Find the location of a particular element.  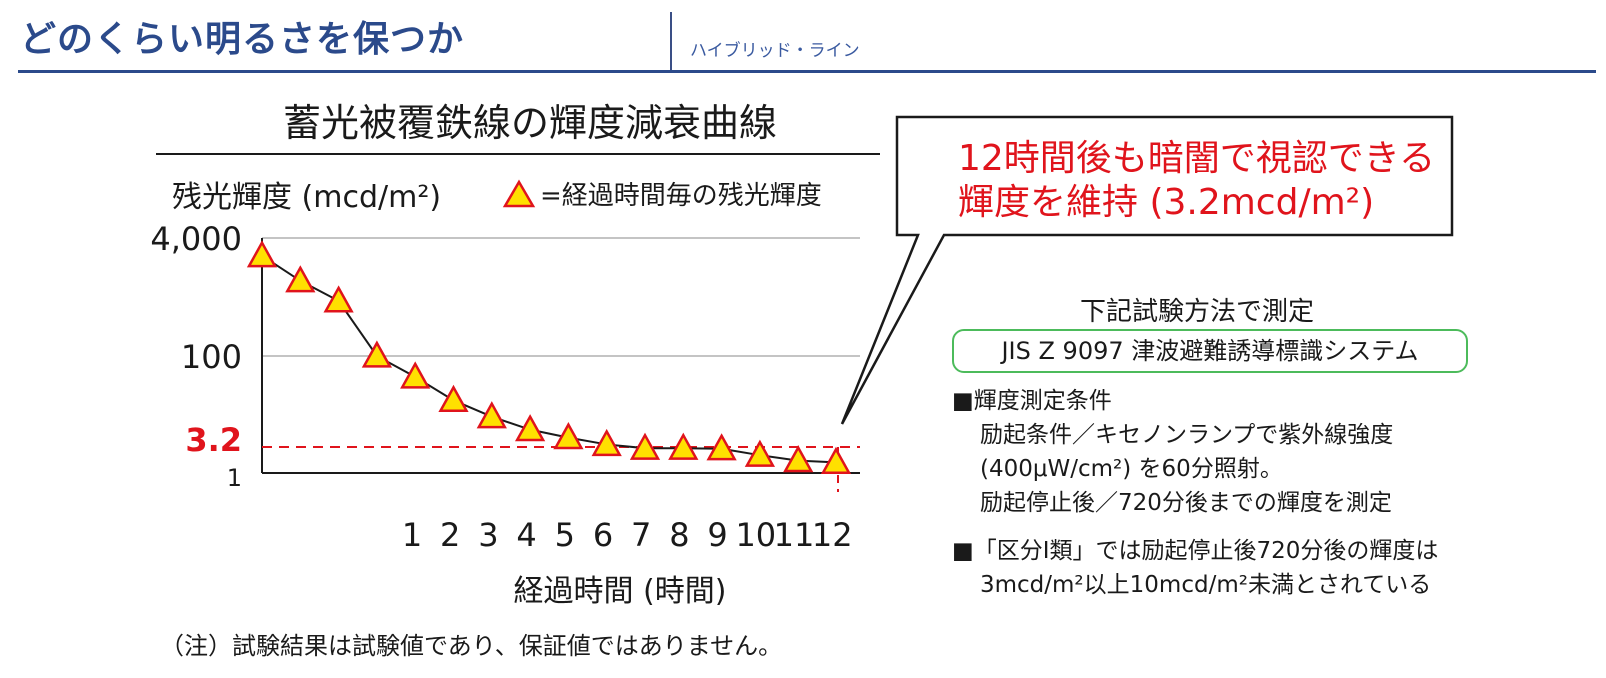

method-title: 下記試験方法で測定 is located at coordinates (1197, 312).